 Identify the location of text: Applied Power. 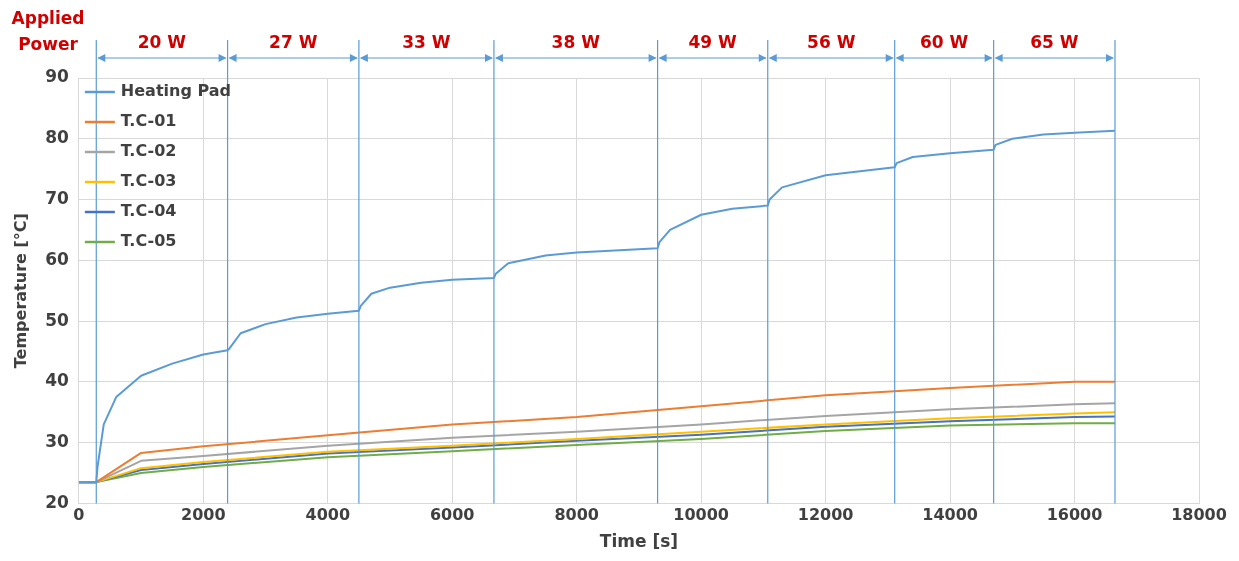
(48, 31).